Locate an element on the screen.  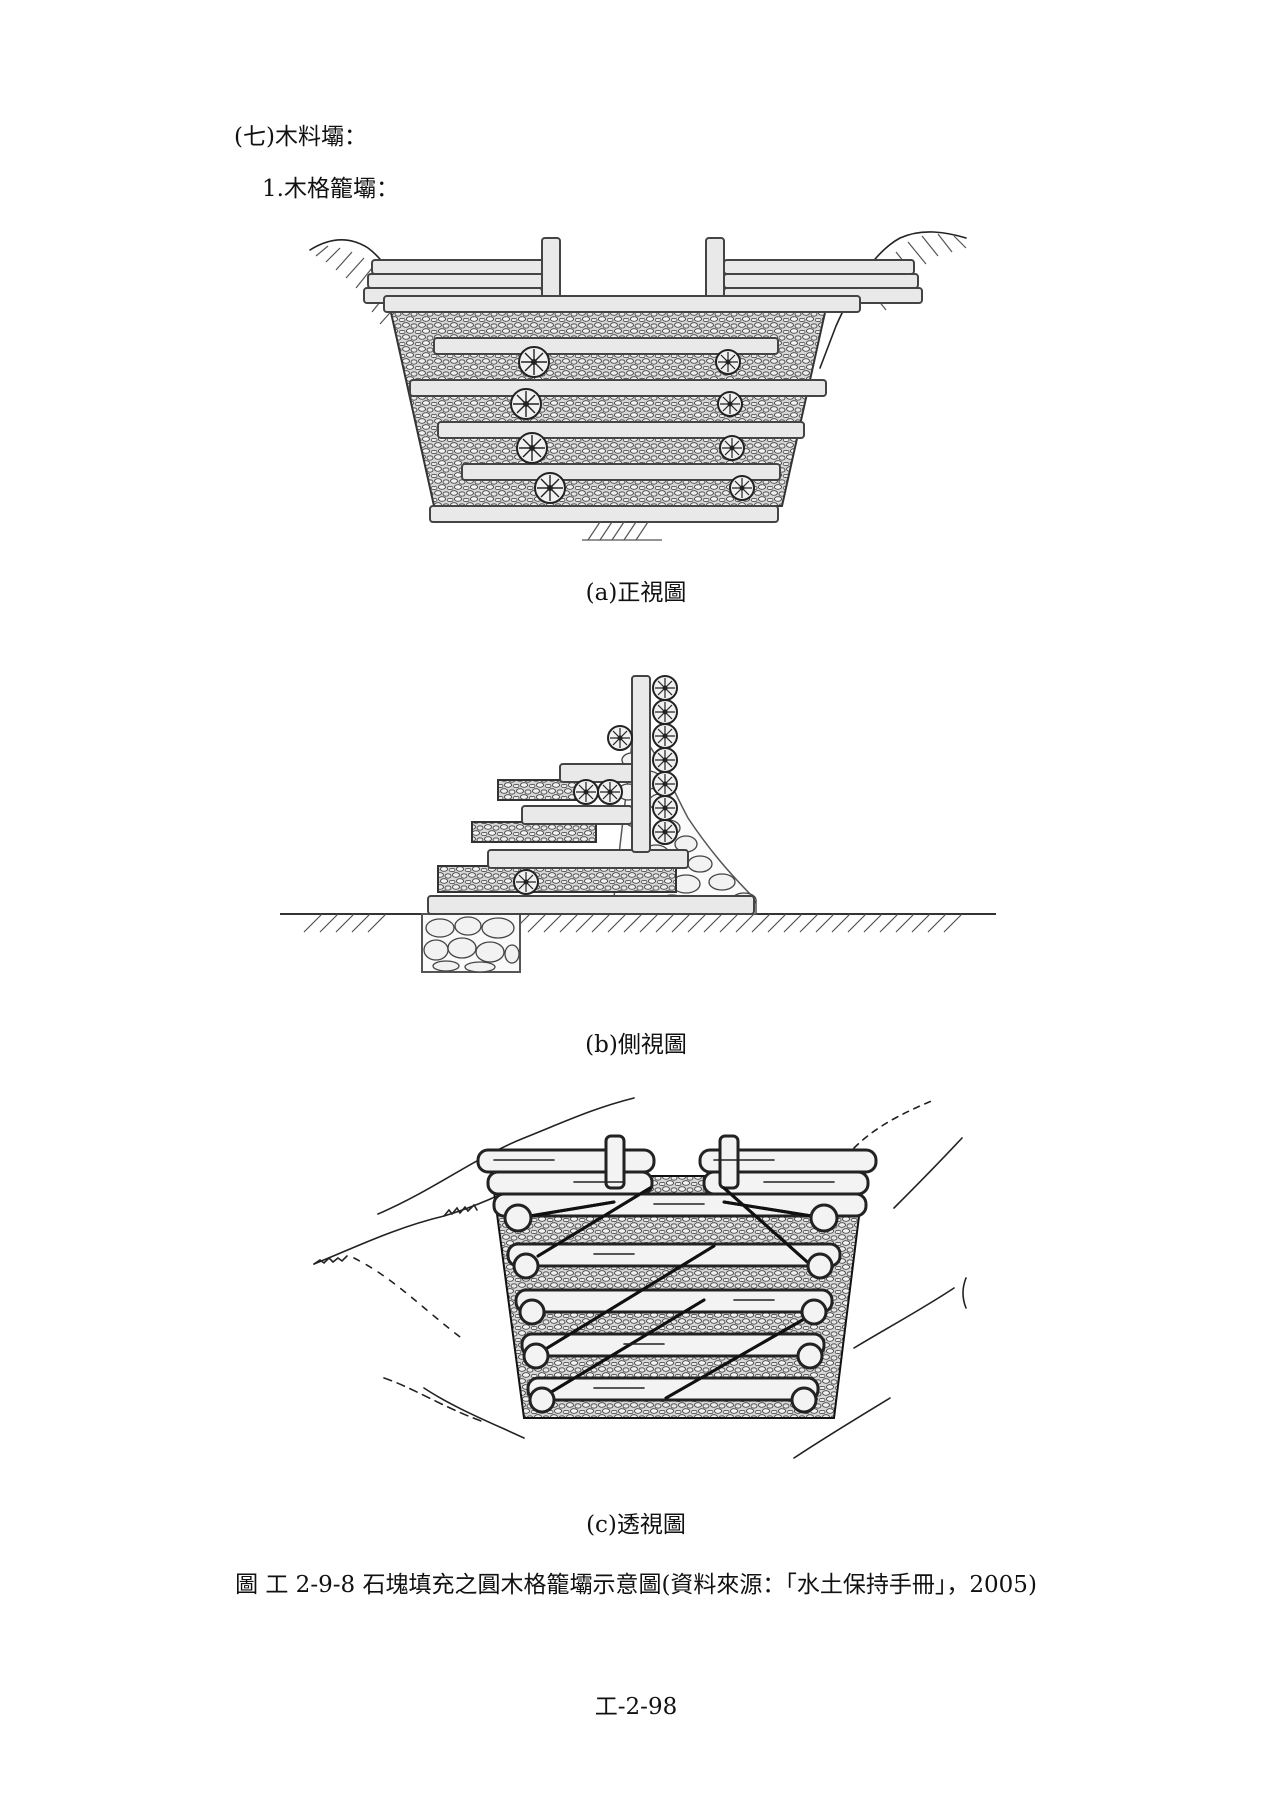
side-view-caption: (b)側視圖 is located at coordinates (636, 1045).